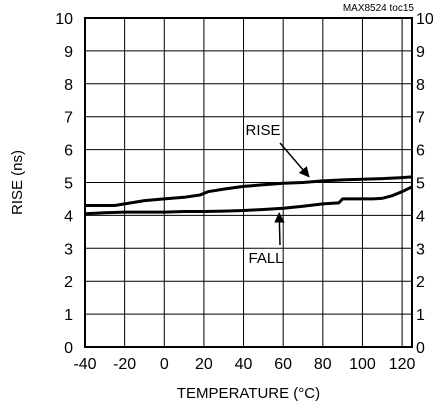 This screenshot has width=437, height=406. I want to click on annotation-fall-arrow, so click(279, 229).